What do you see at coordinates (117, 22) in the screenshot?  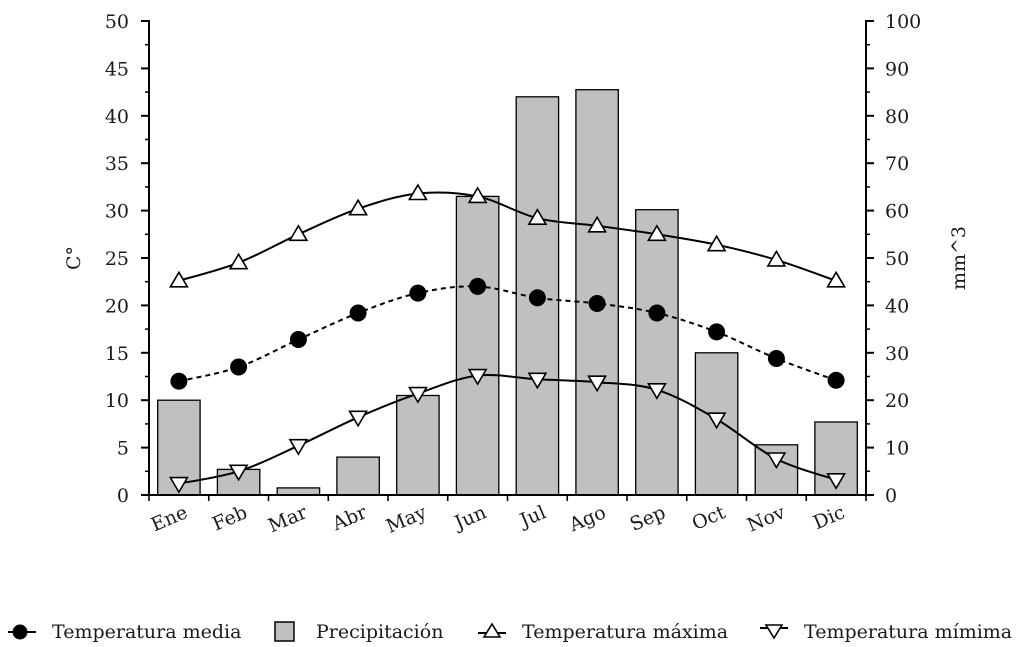 I see `left-axis-tick-label: 50` at bounding box center [117, 22].